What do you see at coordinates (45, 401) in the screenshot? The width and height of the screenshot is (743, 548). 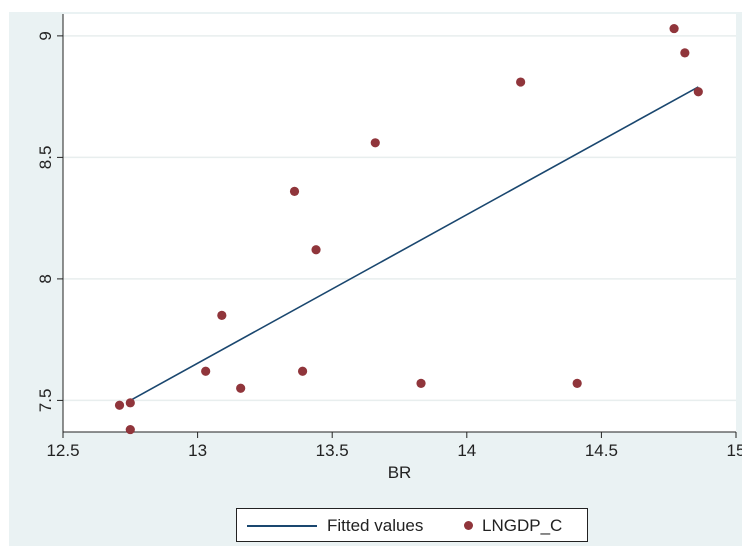 I see `y-tick-label: 7.5` at bounding box center [45, 401].